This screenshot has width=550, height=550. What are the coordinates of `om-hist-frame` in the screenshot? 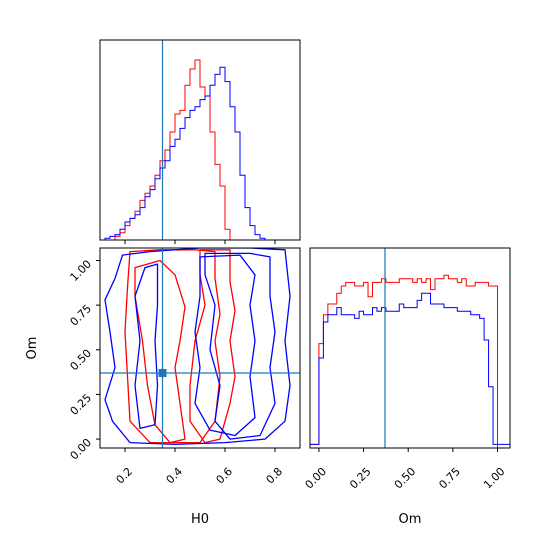 It's located at (410, 348).